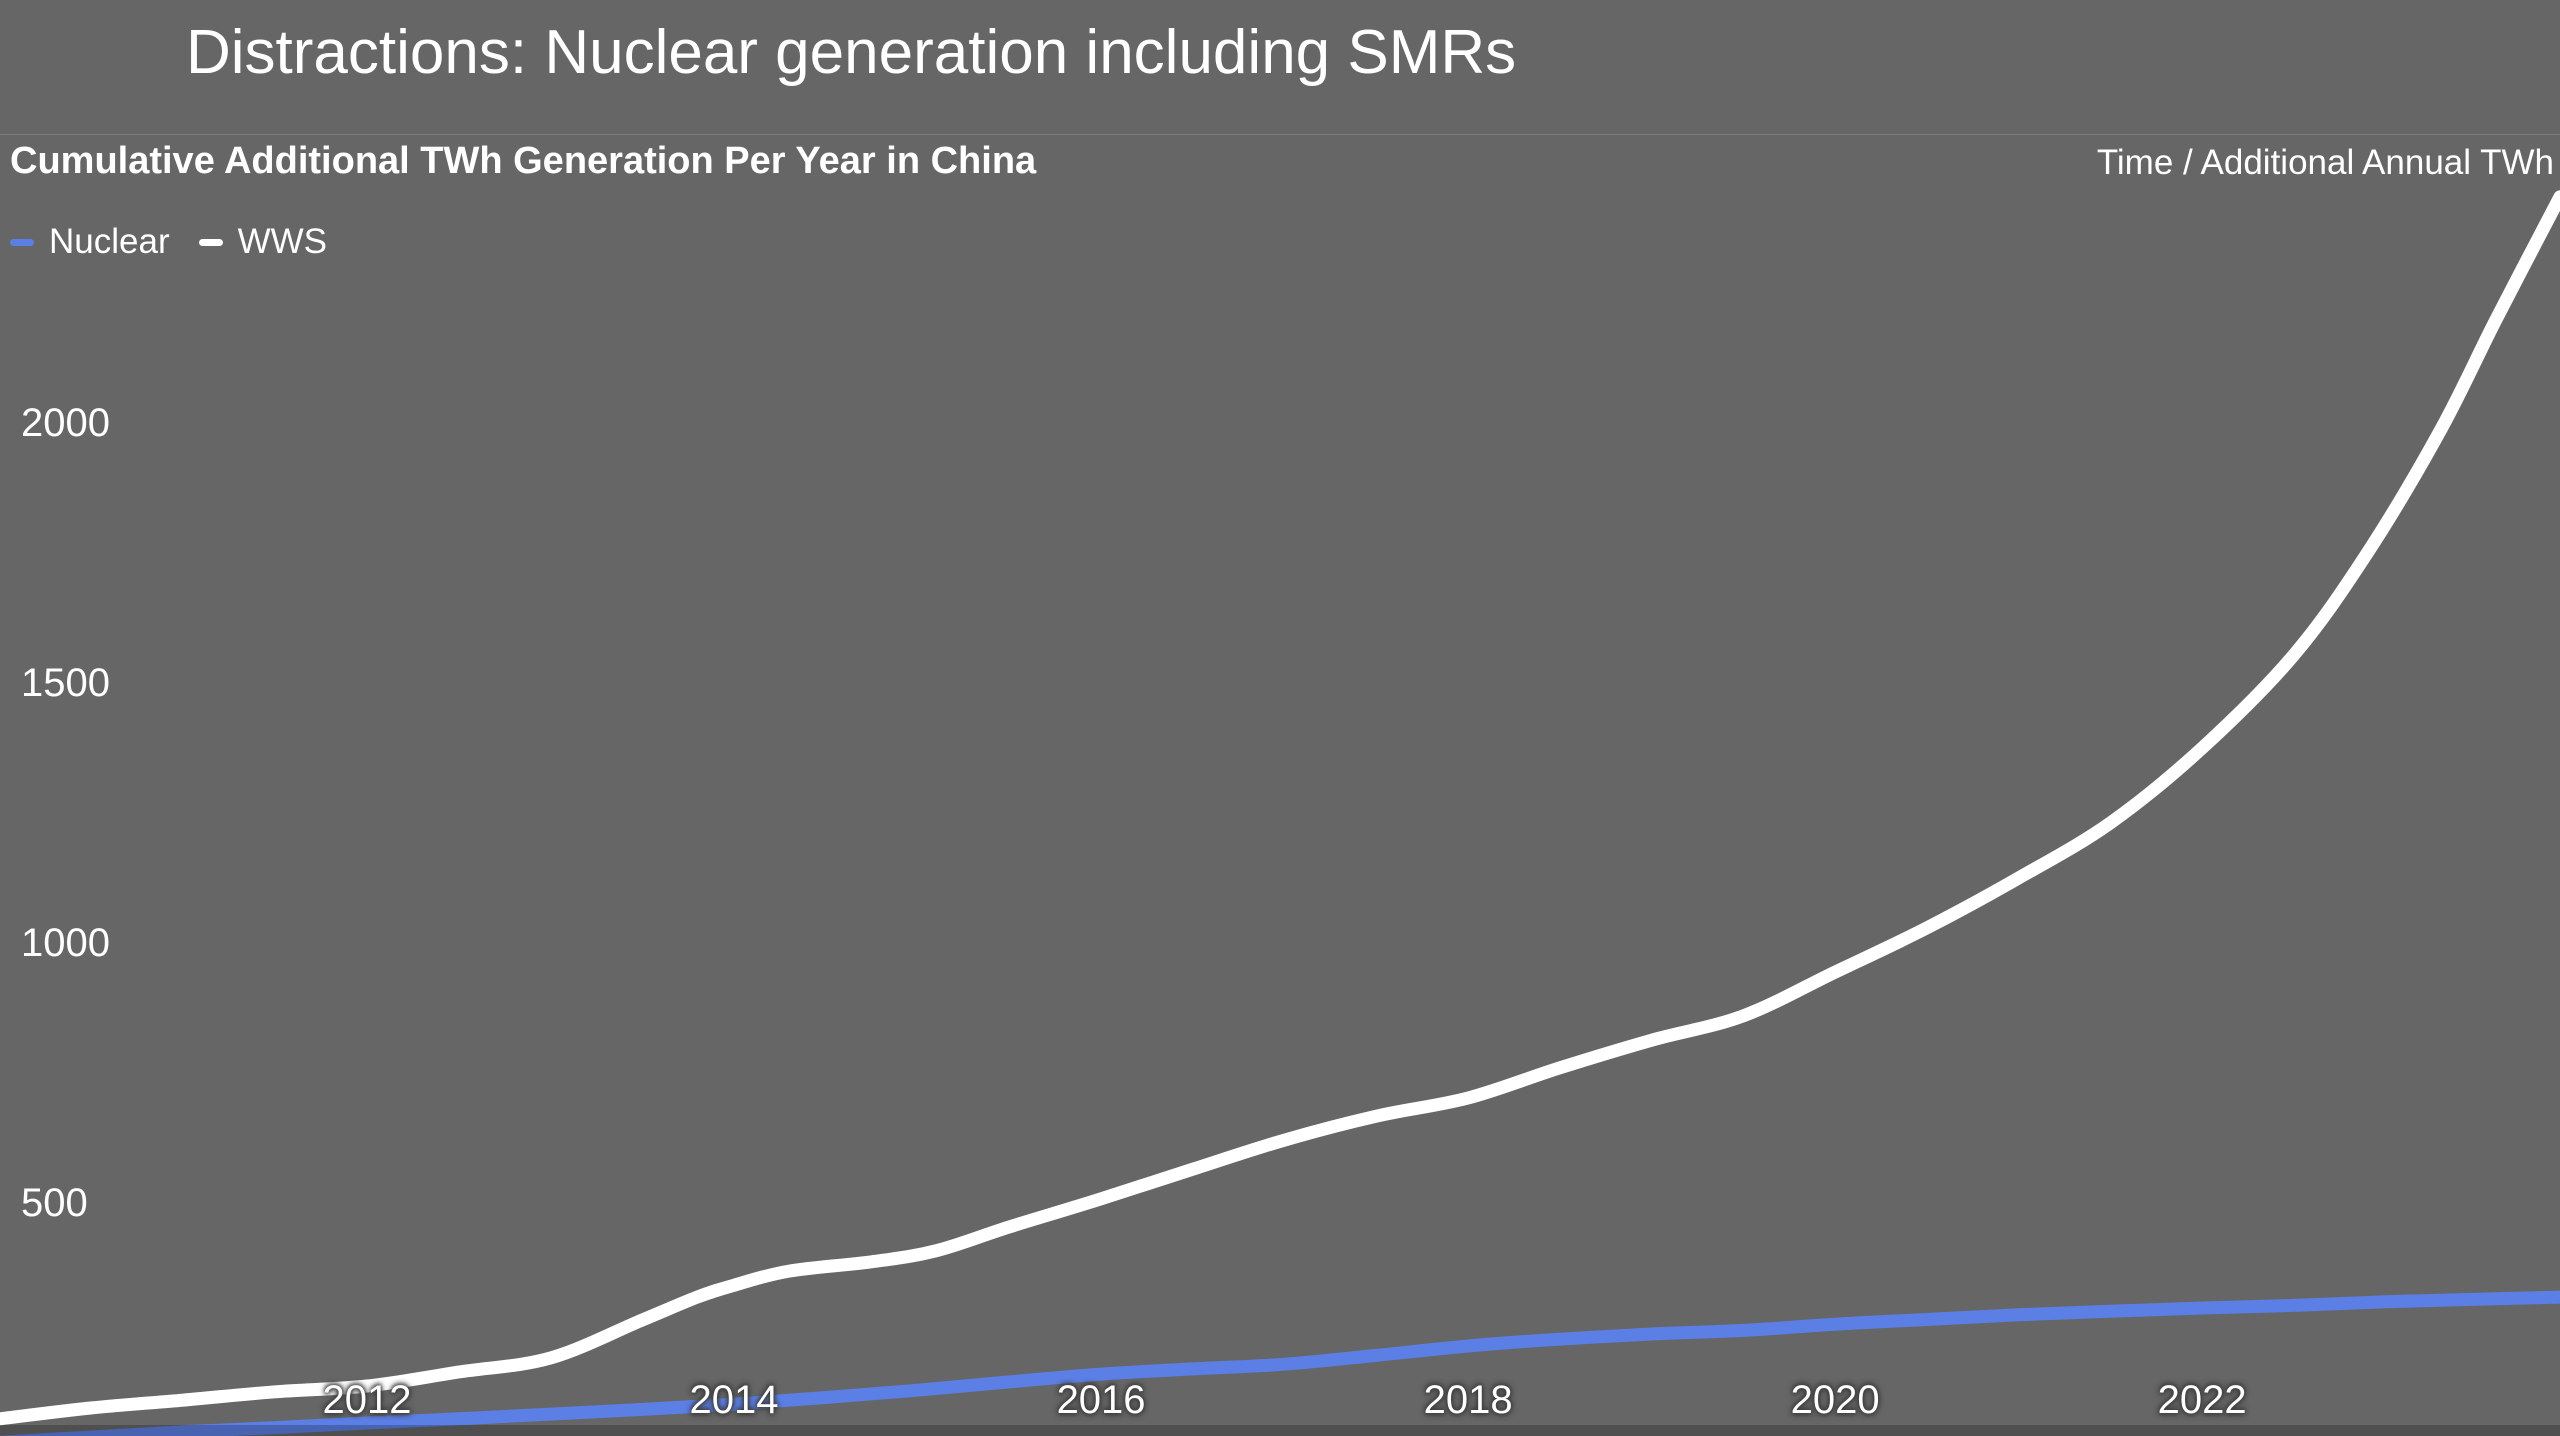 The height and width of the screenshot is (1436, 2560). I want to click on legend-label-nuclear: Nuclear, so click(109, 241).